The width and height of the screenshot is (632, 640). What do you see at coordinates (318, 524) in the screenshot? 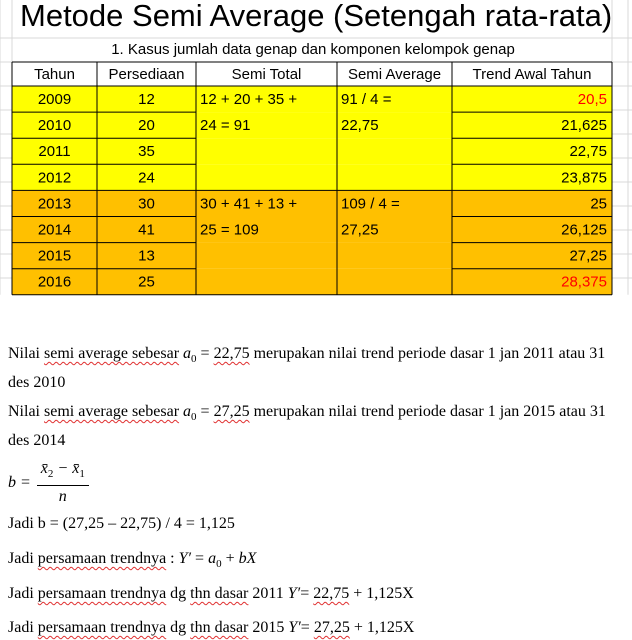
I see `note: Jadi b = (27,25 – 22,75) / 4 = 1,125` at bounding box center [318, 524].